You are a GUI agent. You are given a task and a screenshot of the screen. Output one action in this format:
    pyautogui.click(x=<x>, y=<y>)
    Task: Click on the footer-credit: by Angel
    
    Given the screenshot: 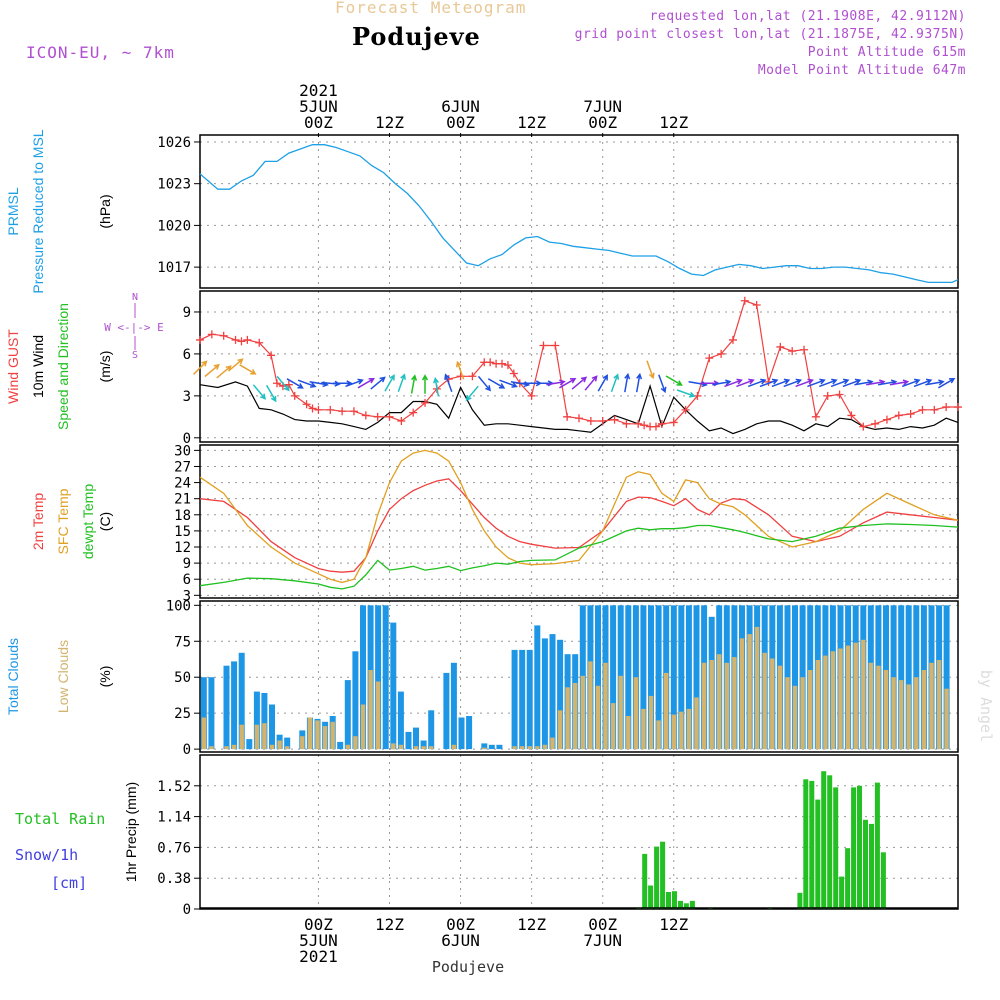 What is the action you would take?
    pyautogui.click(x=986, y=706)
    